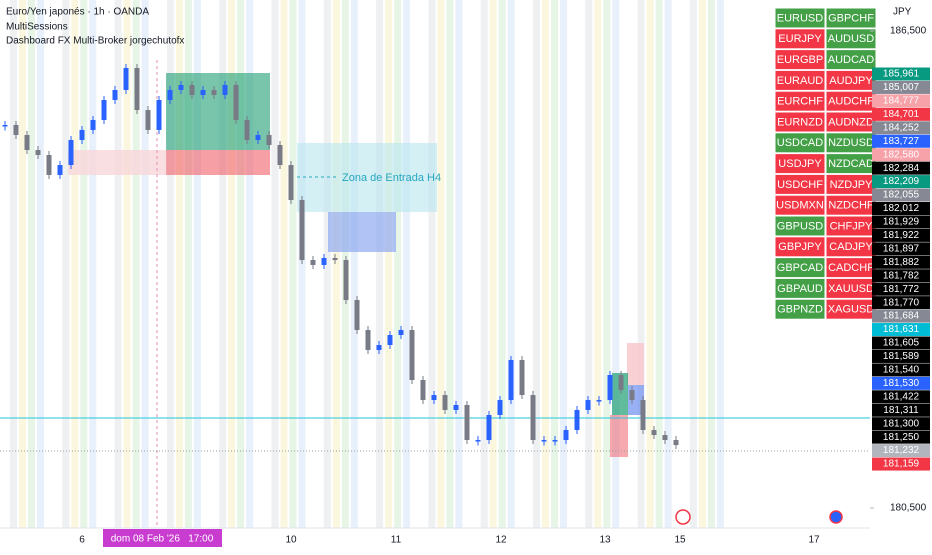 This screenshot has width=932, height=555. I want to click on dashboard-cell-label: CADCHF, so click(851, 268).